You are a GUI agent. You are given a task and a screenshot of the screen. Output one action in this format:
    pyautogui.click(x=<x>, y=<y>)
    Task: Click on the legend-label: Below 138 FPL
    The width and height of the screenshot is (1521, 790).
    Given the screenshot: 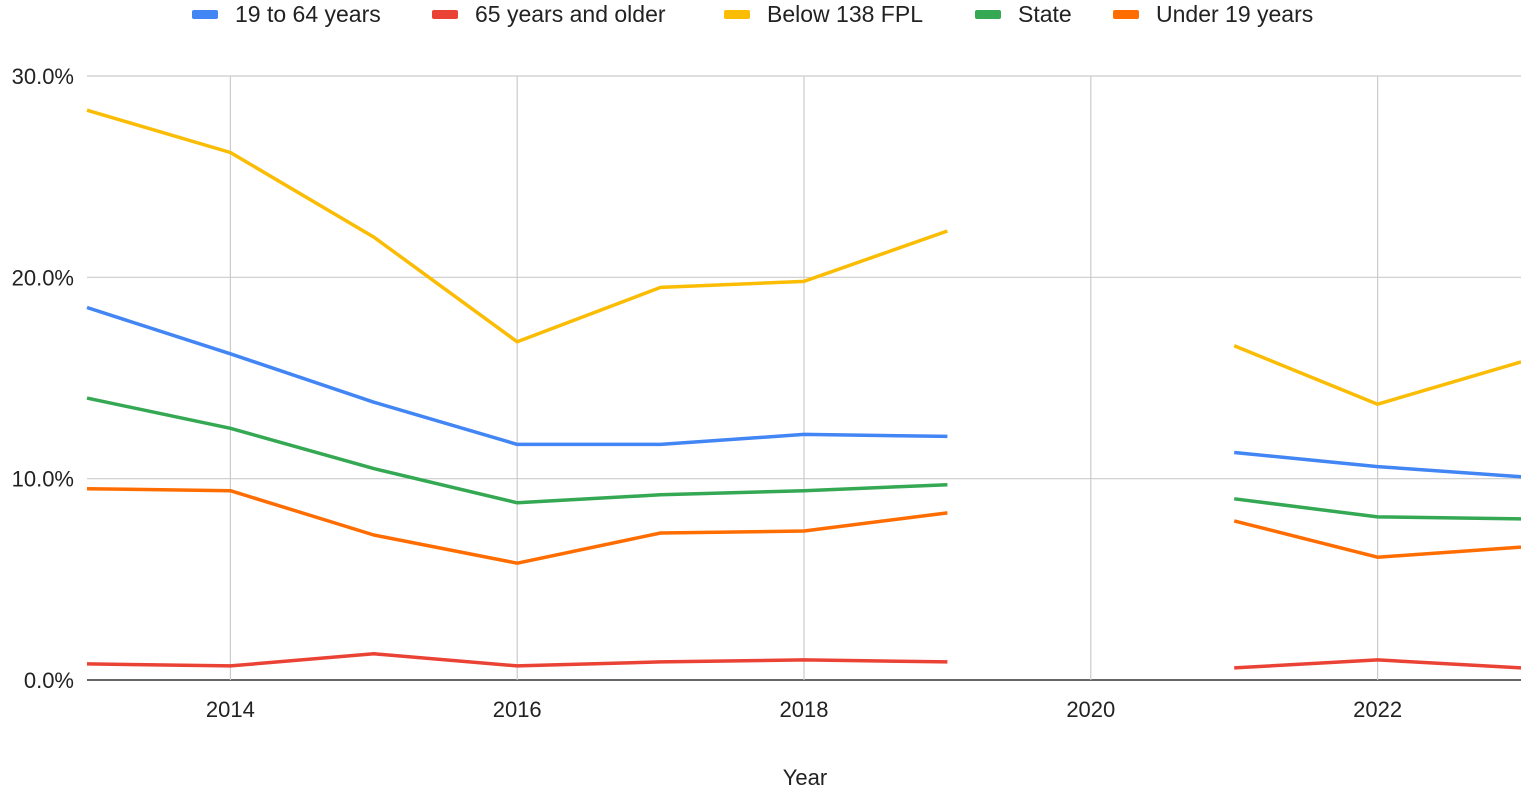 What is the action you would take?
    pyautogui.click(x=845, y=13)
    